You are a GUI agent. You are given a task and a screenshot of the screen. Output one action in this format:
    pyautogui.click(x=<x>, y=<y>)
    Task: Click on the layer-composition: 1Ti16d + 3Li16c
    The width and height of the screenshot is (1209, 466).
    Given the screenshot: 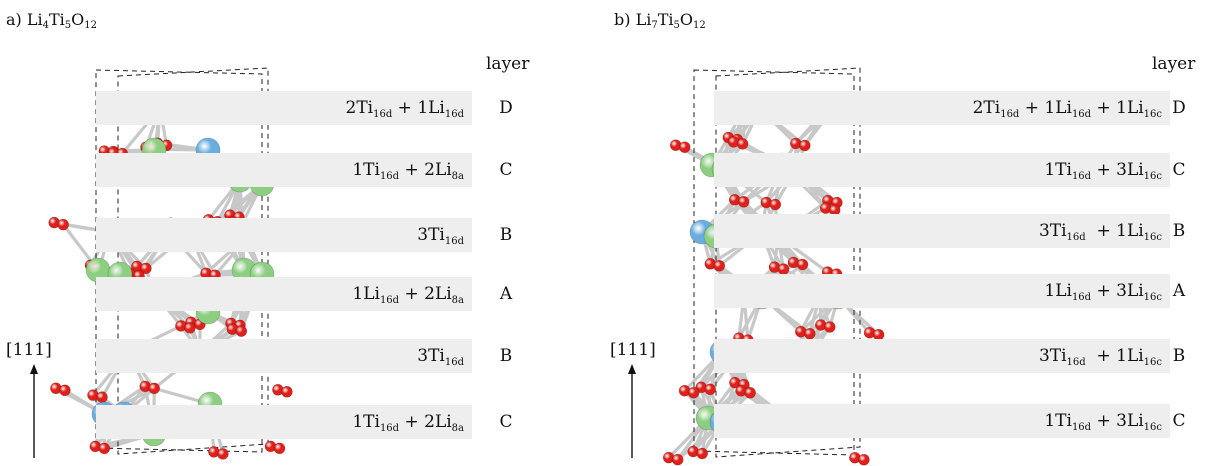 What is the action you would take?
    pyautogui.click(x=1103, y=421)
    